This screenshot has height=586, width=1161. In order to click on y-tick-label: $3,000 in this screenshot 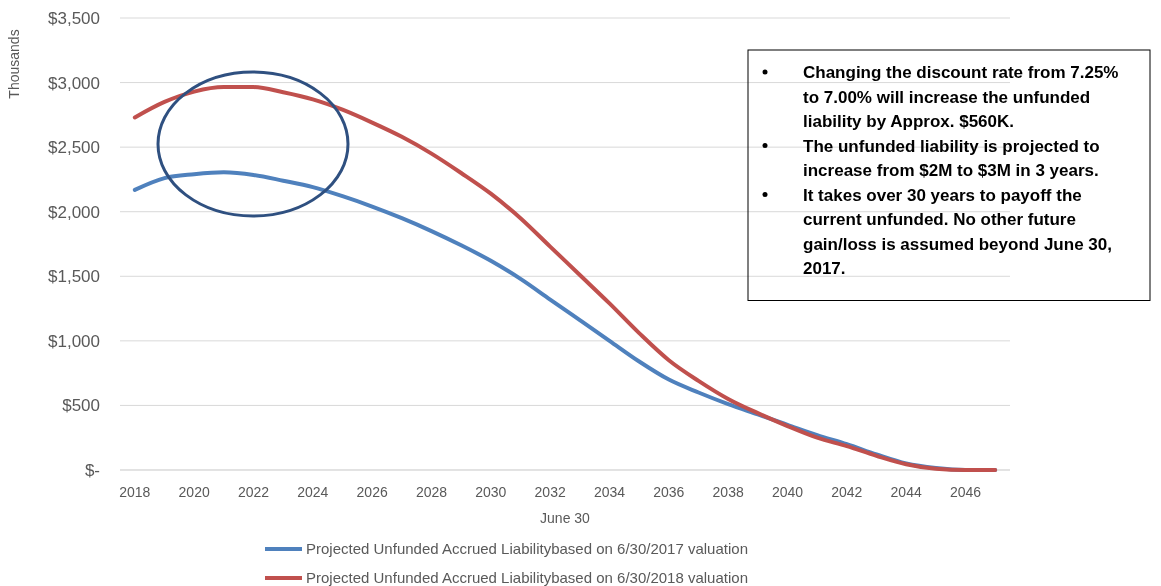, I will do `click(74, 83)`.